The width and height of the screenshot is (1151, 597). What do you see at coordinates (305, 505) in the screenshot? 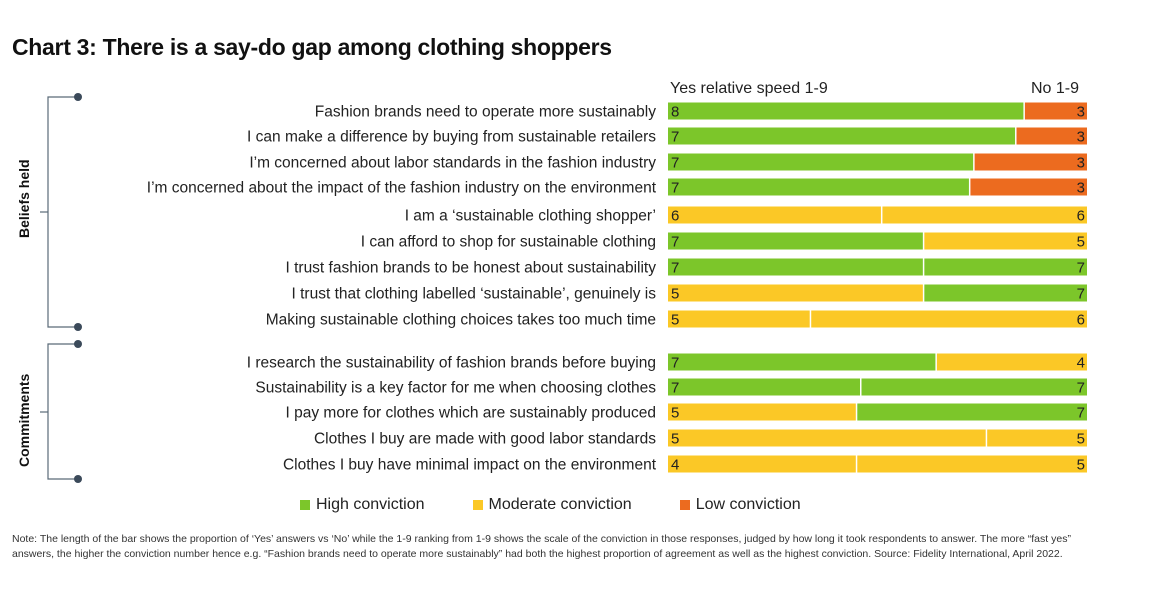
I see `legend-swatch-high` at bounding box center [305, 505].